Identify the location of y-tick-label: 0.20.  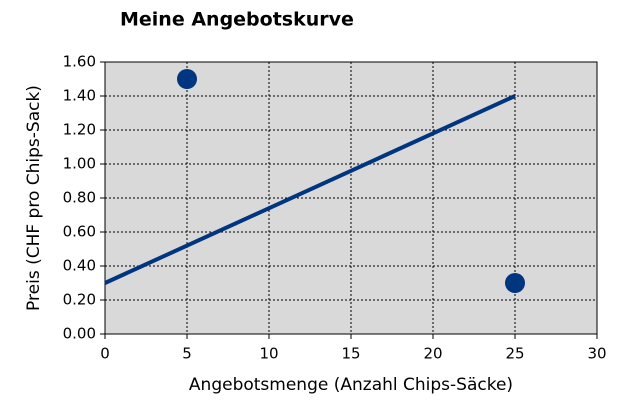
(79, 300).